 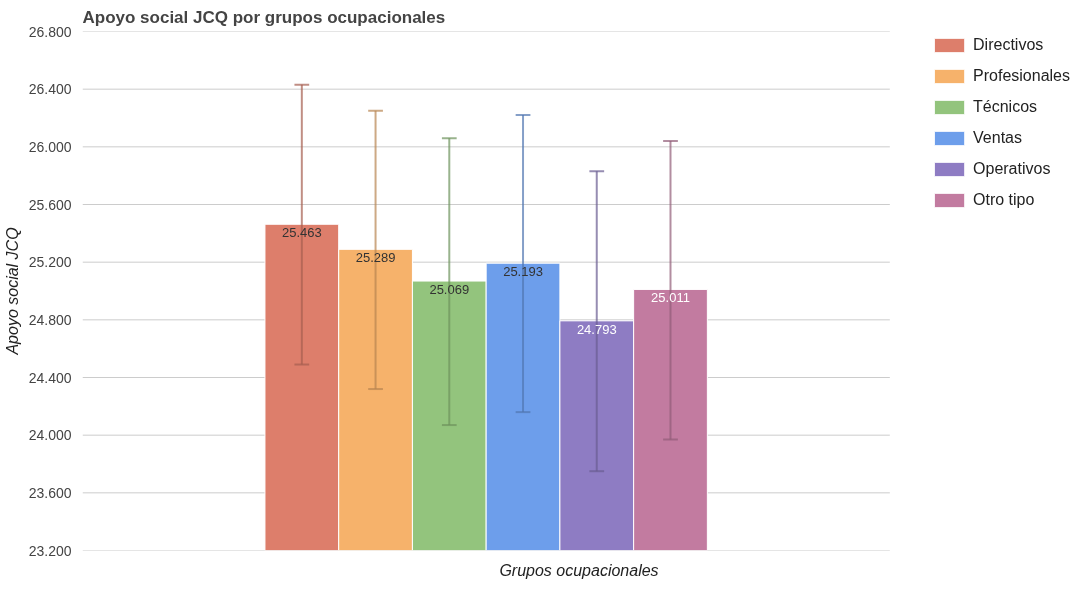 I want to click on y-tick-label: 25.600, so click(x=50, y=204).